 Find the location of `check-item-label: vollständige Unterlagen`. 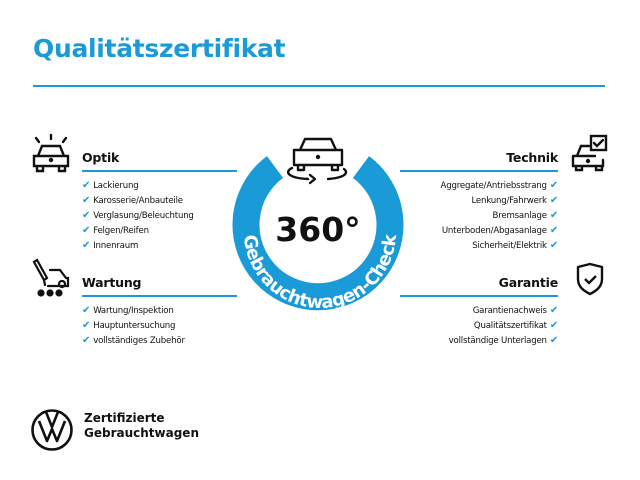

check-item-label: vollständige Unterlagen is located at coordinates (497, 341).